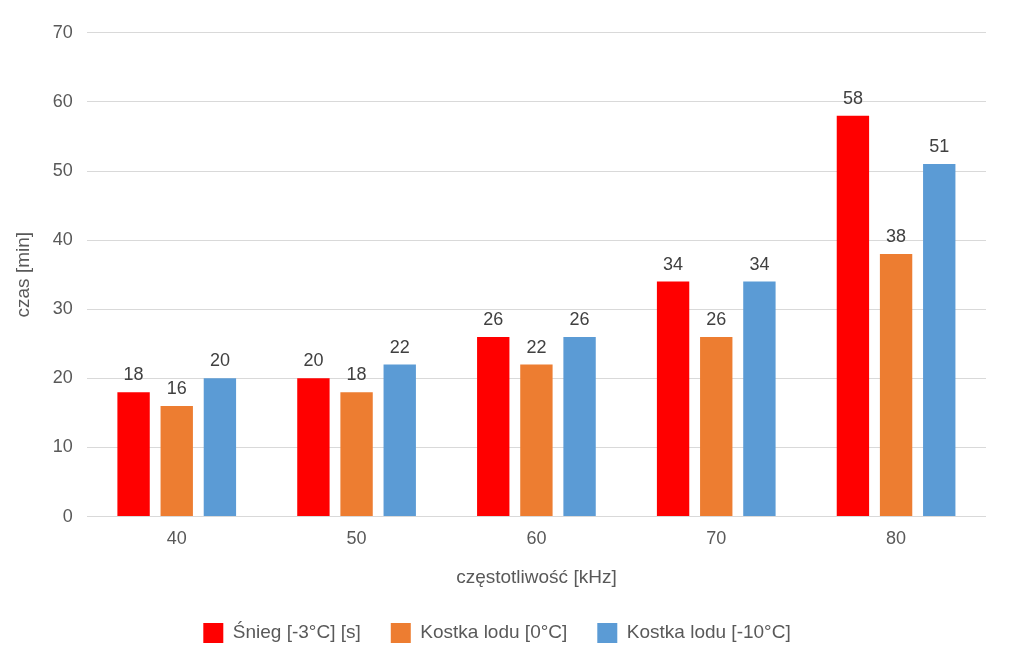  I want to click on x-tick-label: 50, so click(356, 538).